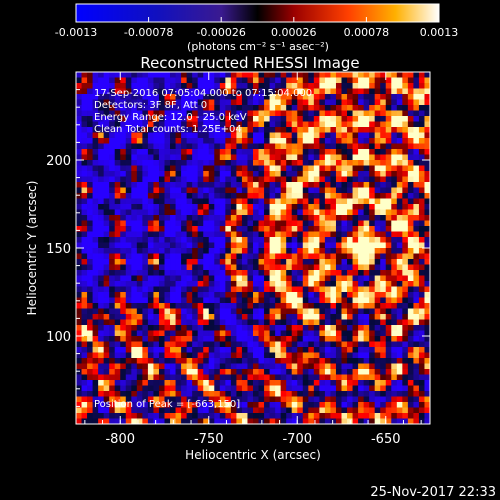 The width and height of the screenshot is (500, 500). What do you see at coordinates (439, 32) in the screenshot?
I see `colorbar-tick-label: 0.0013` at bounding box center [439, 32].